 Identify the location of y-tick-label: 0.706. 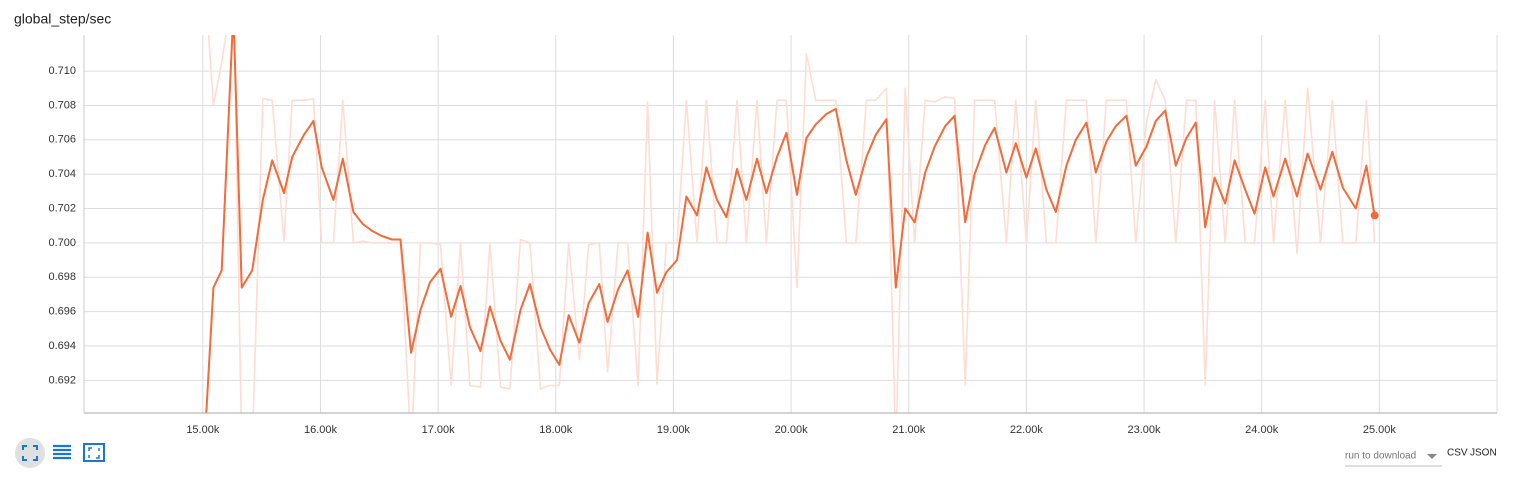
(62, 140).